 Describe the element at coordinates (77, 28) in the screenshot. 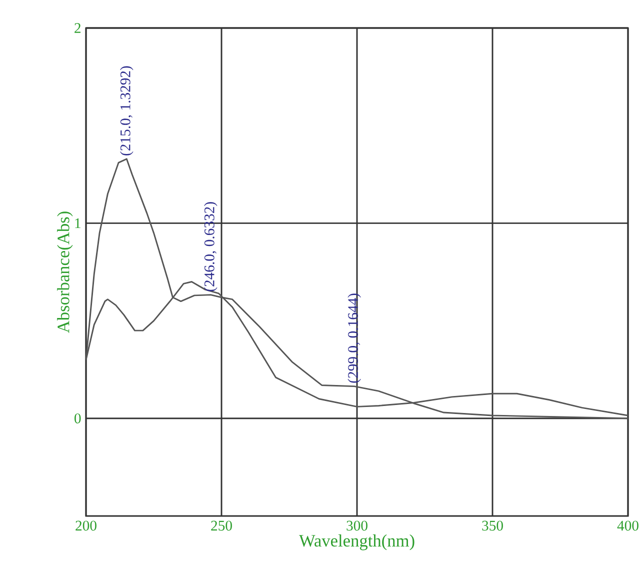

I see `y-tick-label: 2` at that location.